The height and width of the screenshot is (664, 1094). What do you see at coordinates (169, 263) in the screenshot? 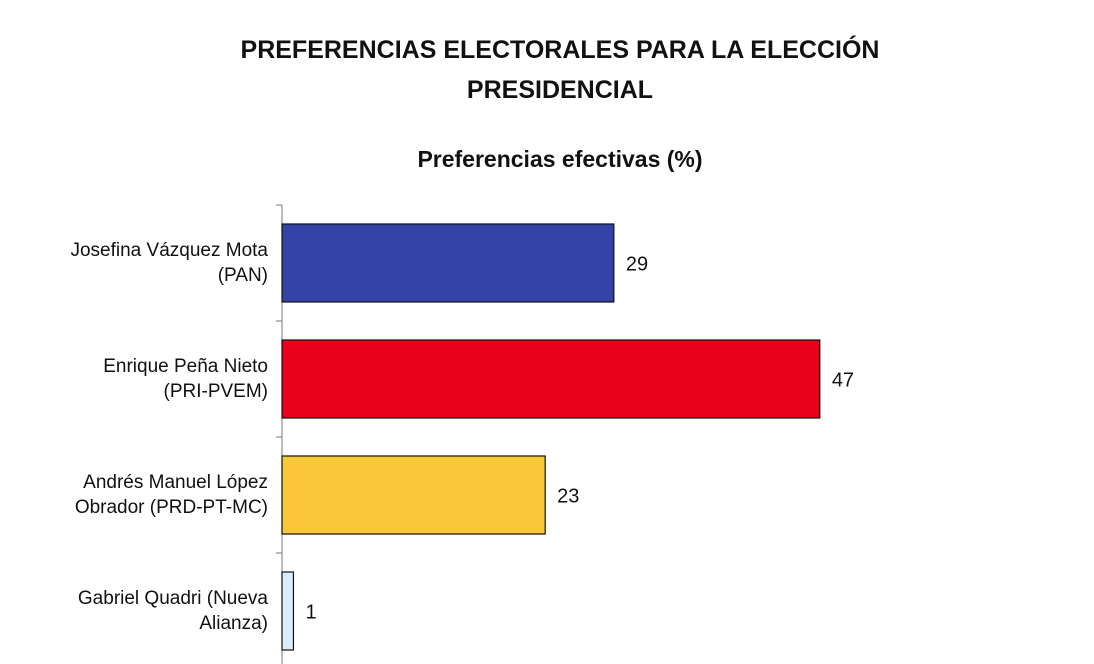
I see `category-label: Josefina Vázquez Mota (PAN)` at bounding box center [169, 263].